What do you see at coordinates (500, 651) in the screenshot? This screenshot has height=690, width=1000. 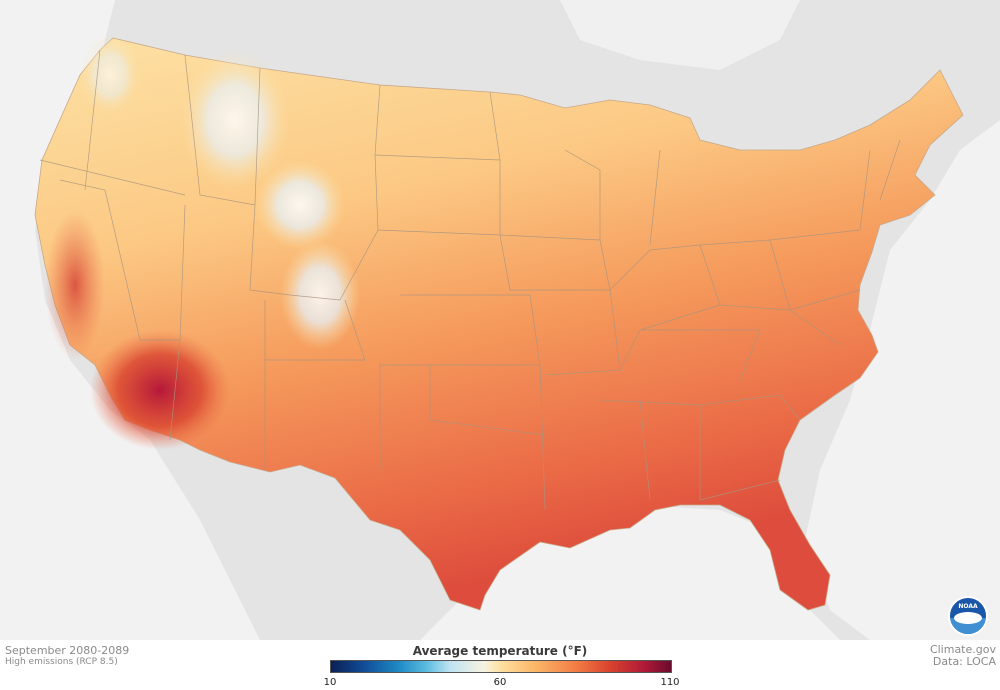 I see `legend-title: Average temperature (°F)` at bounding box center [500, 651].